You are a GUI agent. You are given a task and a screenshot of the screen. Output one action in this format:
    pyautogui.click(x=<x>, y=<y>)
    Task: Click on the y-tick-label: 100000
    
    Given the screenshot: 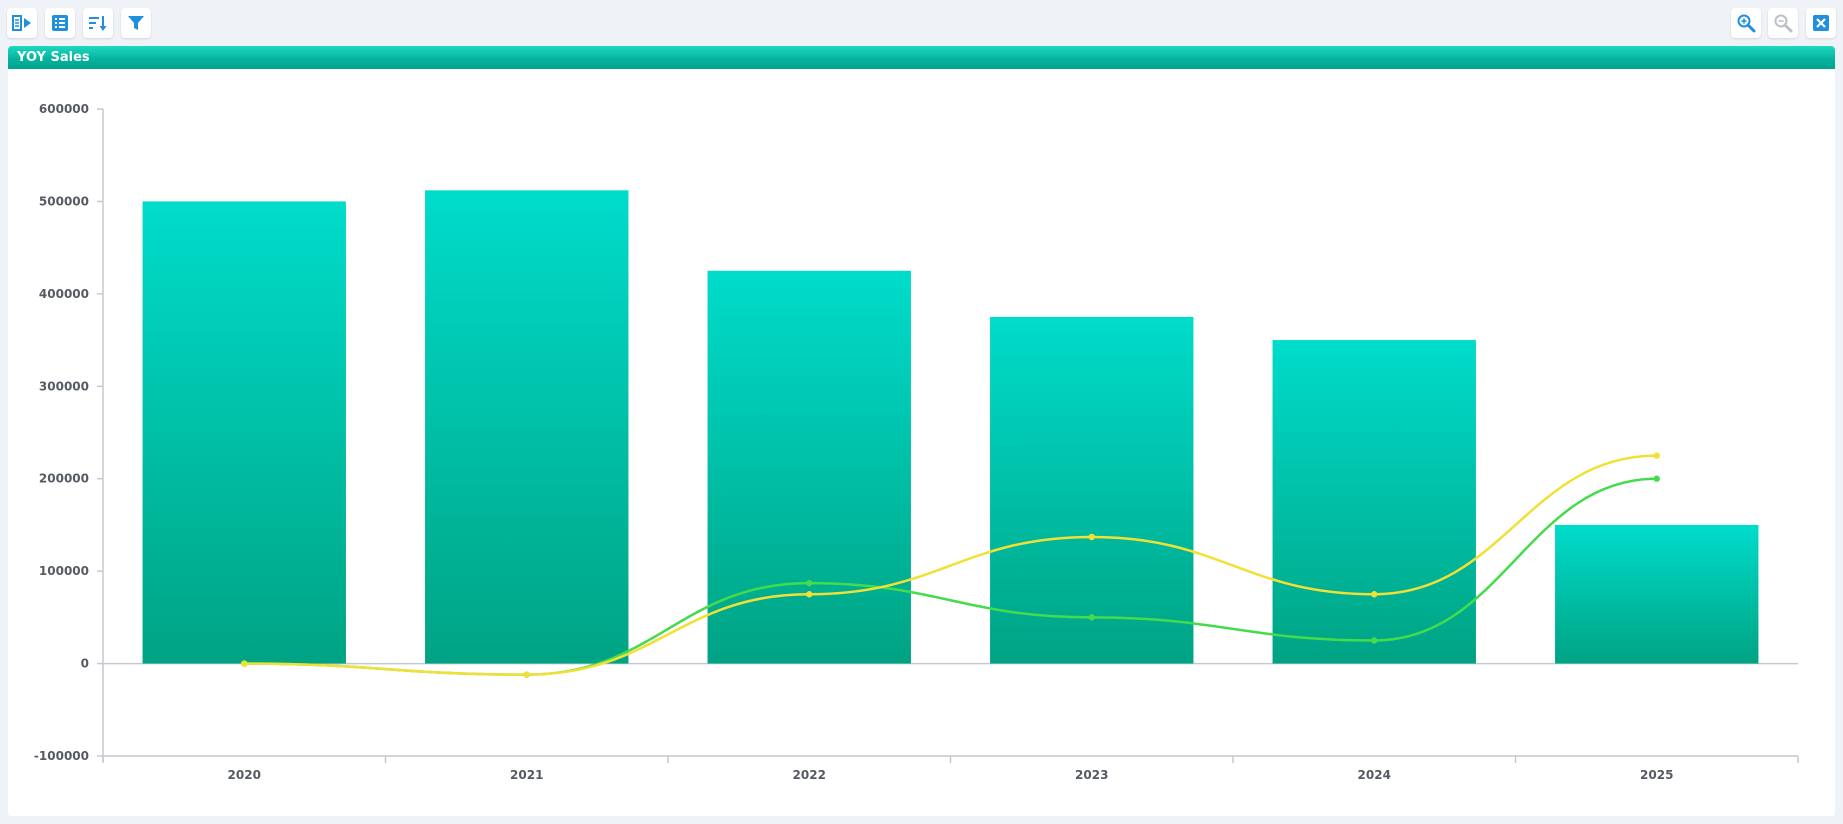 What is the action you would take?
    pyautogui.click(x=64, y=571)
    